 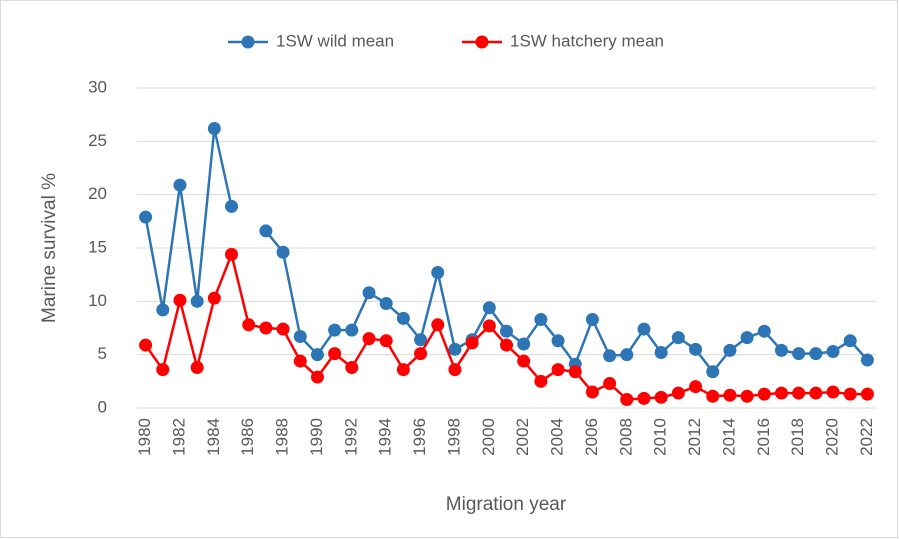 I want to click on x-tick-label: 1986, so click(x=247, y=437).